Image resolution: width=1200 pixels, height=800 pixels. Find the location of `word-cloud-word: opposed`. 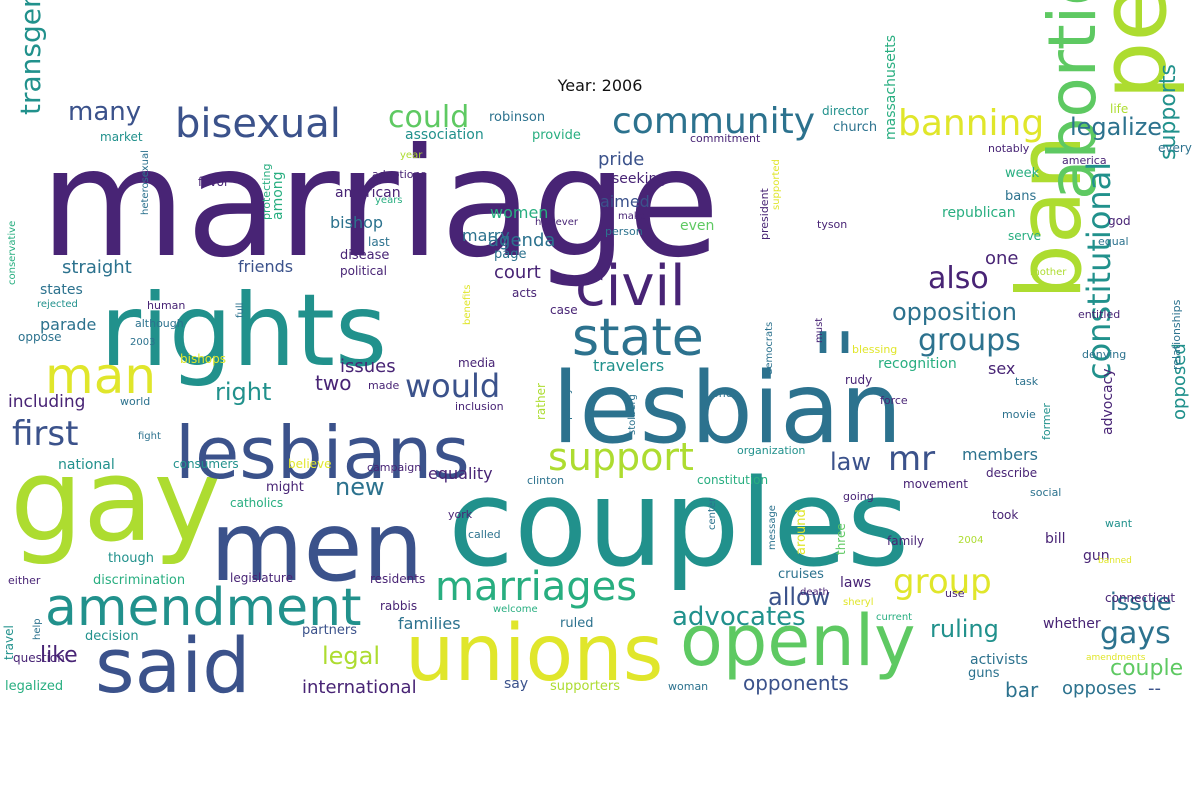

word-cloud-word: opposed is located at coordinates (1179, 381).